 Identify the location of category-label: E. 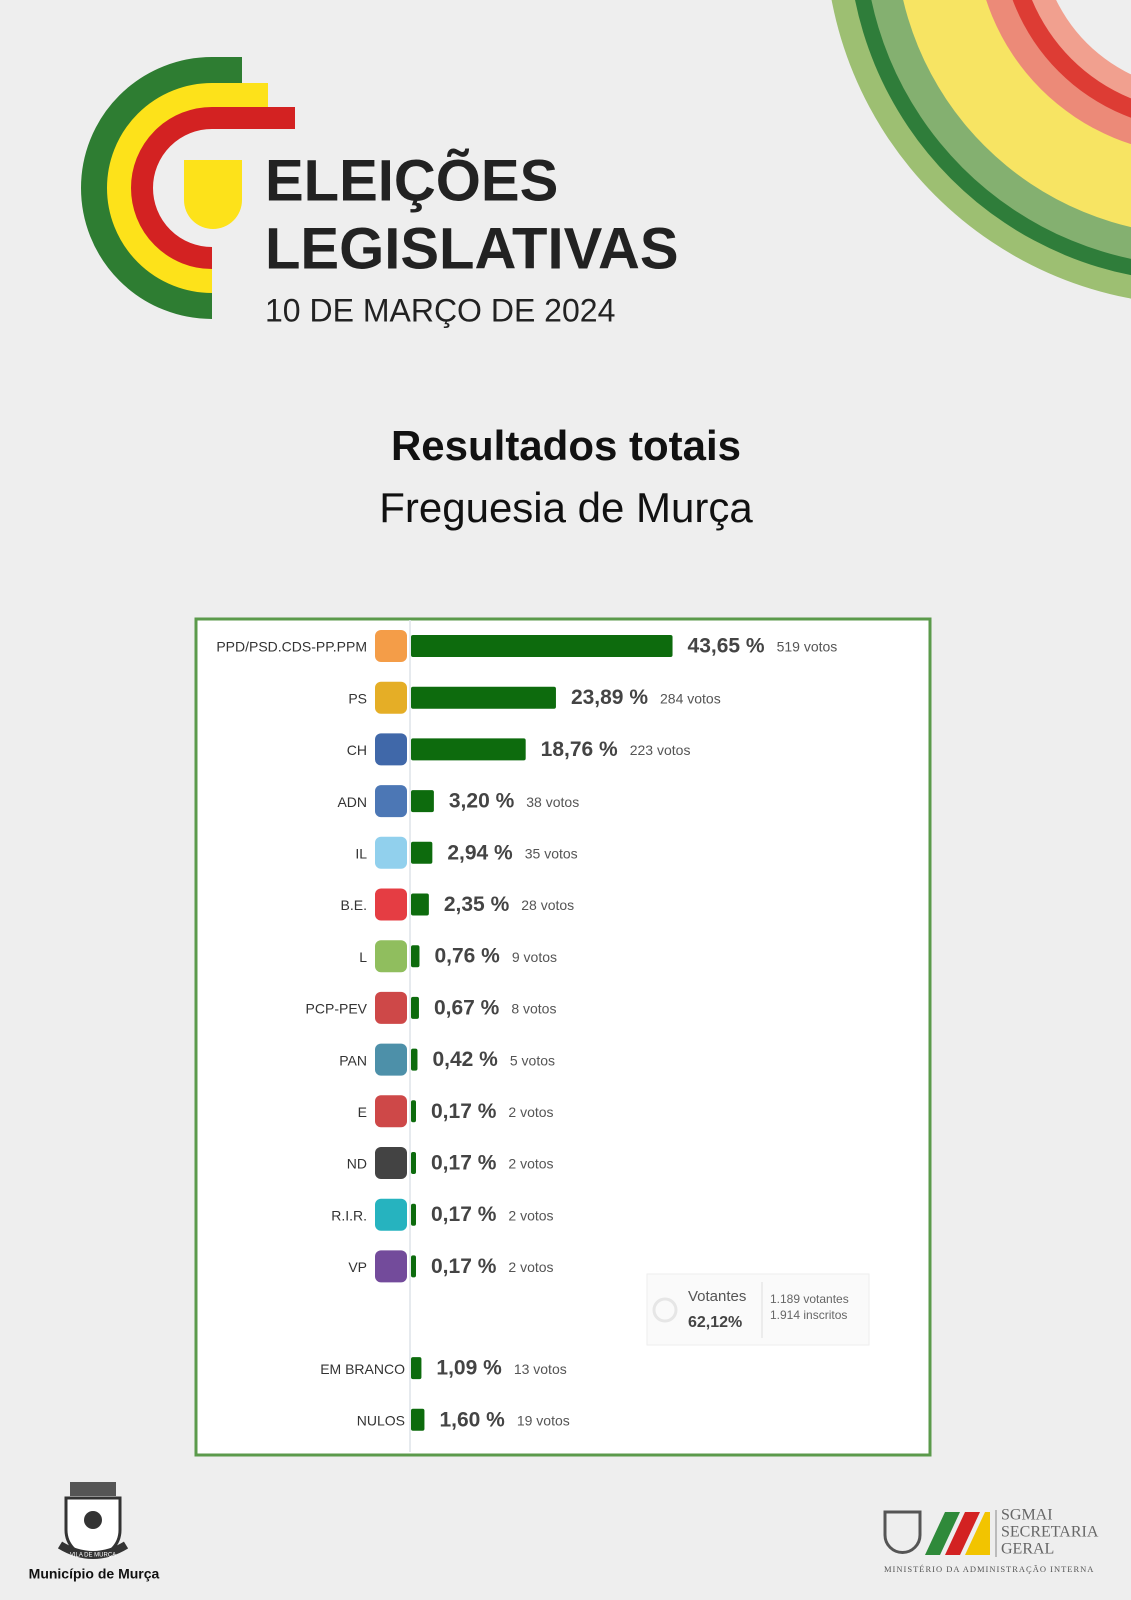
(362, 1112).